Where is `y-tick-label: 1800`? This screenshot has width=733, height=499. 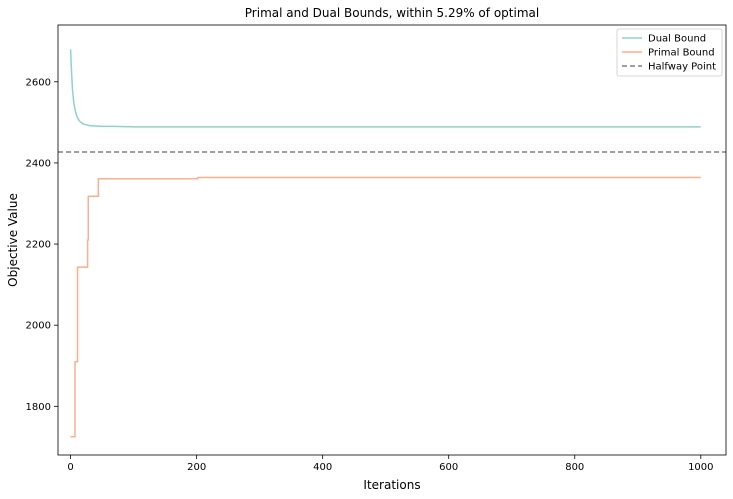 y-tick-label: 1800 is located at coordinates (38, 407).